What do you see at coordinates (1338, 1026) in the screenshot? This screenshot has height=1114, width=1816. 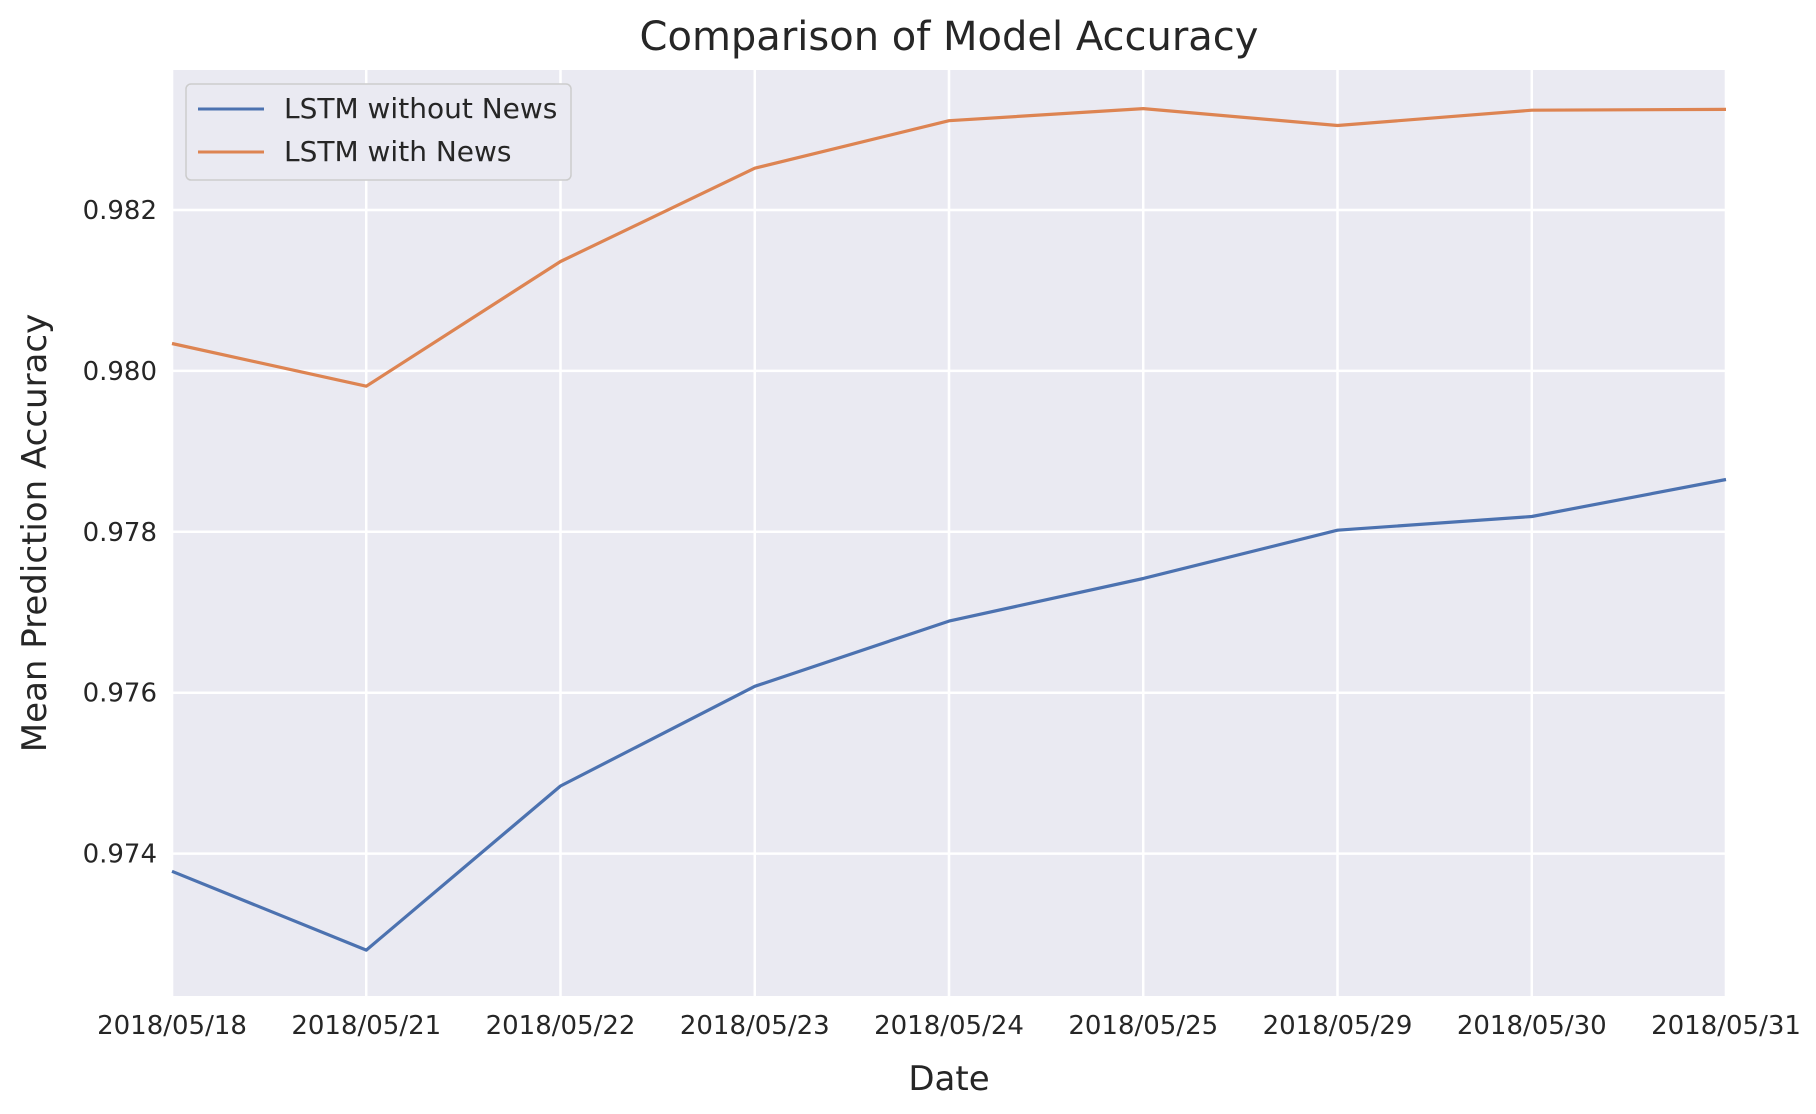 I see `x-tick-label: 2018/05/29` at bounding box center [1338, 1026].